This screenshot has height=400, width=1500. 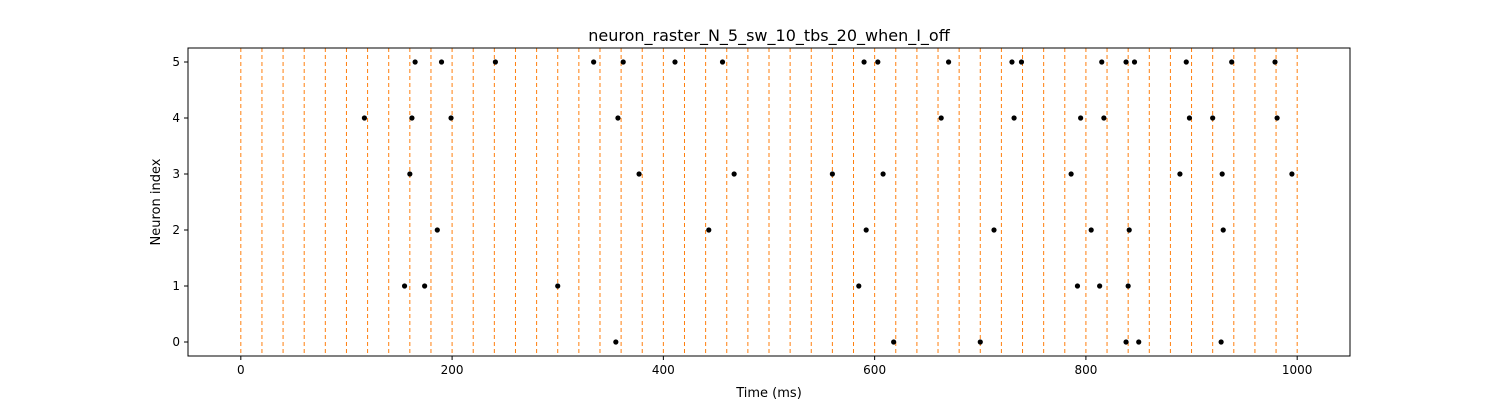 I want to click on y-tick-label: 5, so click(x=176, y=62).